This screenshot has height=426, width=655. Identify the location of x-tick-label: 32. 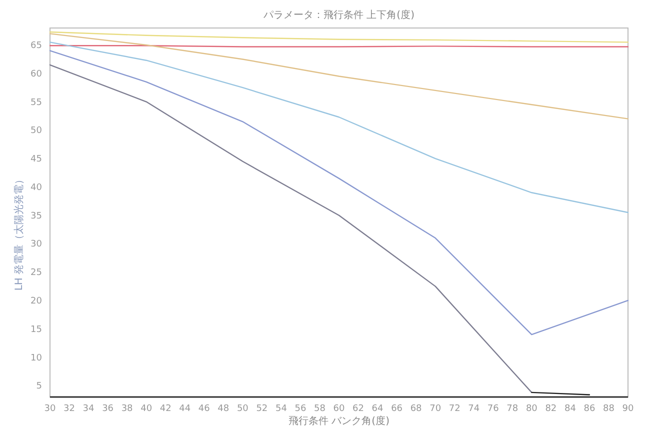
(69, 409).